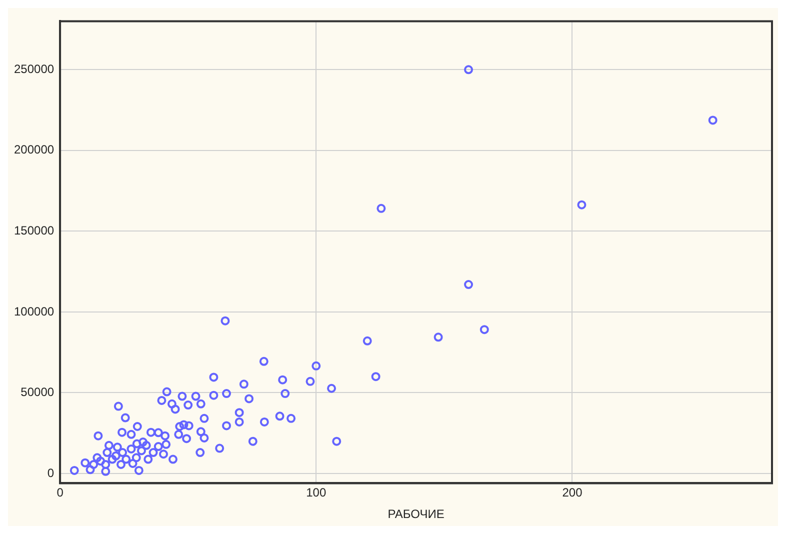 Image resolution: width=785 pixels, height=534 pixels. I want to click on y-tick-label: 0, so click(50, 473).